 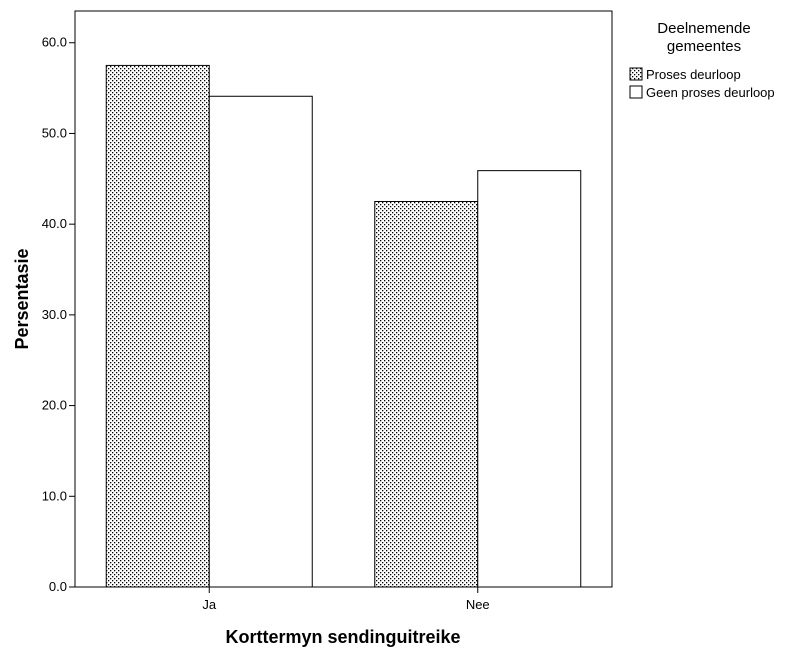 I want to click on y-axis: 0.0 10.0 20.0 30.0 40.0 50.0 60.0, so click(x=58, y=314).